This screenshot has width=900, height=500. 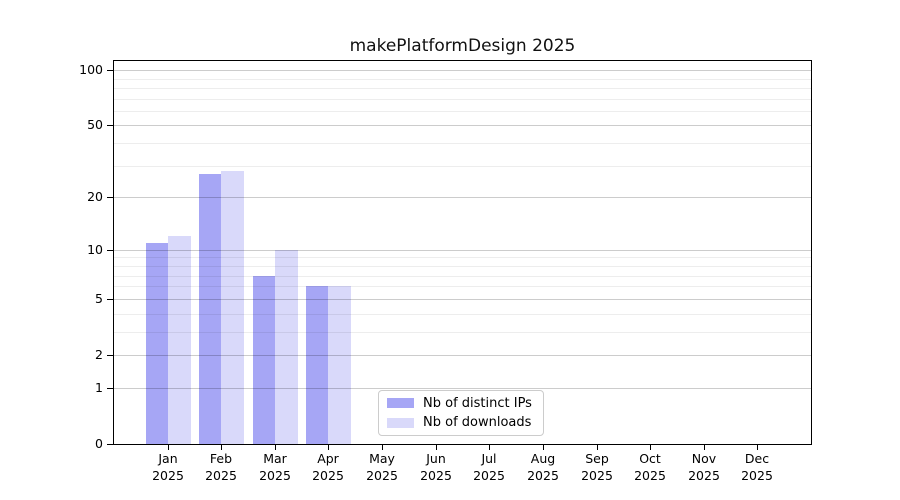 I want to click on legend-swatch-distinct-ips, so click(x=400, y=403).